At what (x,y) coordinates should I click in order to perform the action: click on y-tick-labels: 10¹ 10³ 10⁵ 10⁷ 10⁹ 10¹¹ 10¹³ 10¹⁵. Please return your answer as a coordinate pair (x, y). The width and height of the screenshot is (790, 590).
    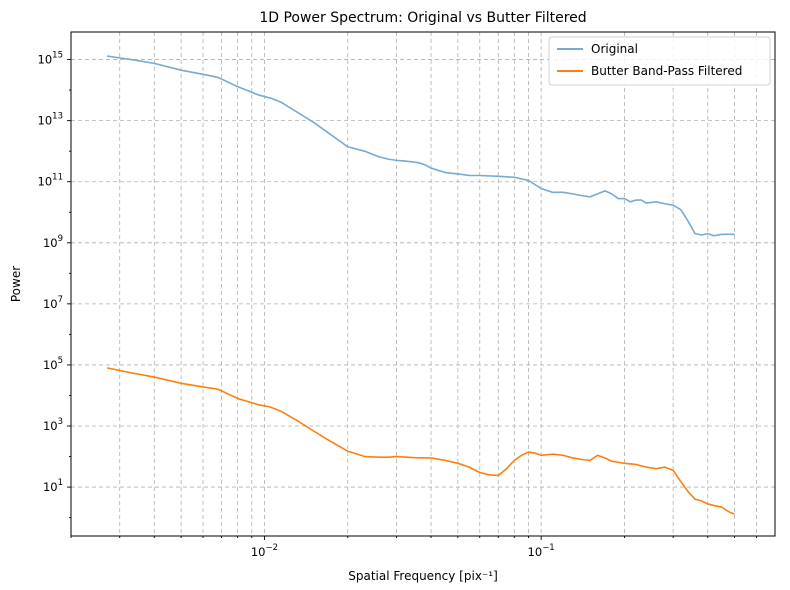
    Looking at the image, I should click on (50, 272).